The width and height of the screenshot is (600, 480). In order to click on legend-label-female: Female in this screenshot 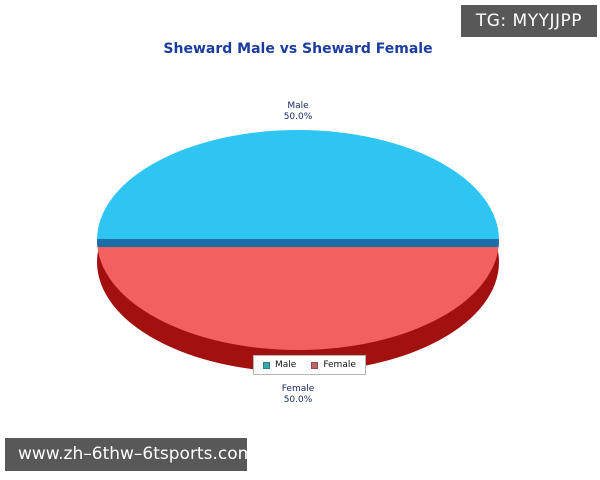, I will do `click(339, 365)`.